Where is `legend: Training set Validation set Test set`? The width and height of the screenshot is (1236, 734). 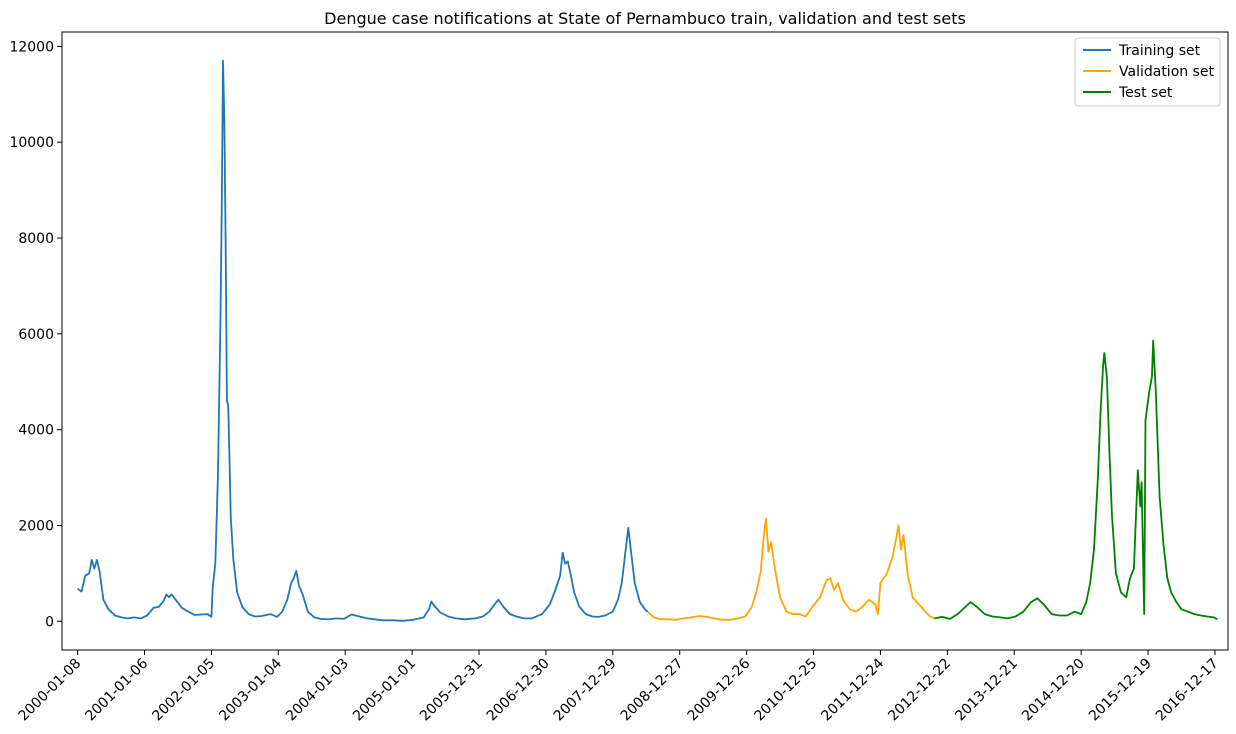 legend: Training set Validation set Test set is located at coordinates (1147, 72).